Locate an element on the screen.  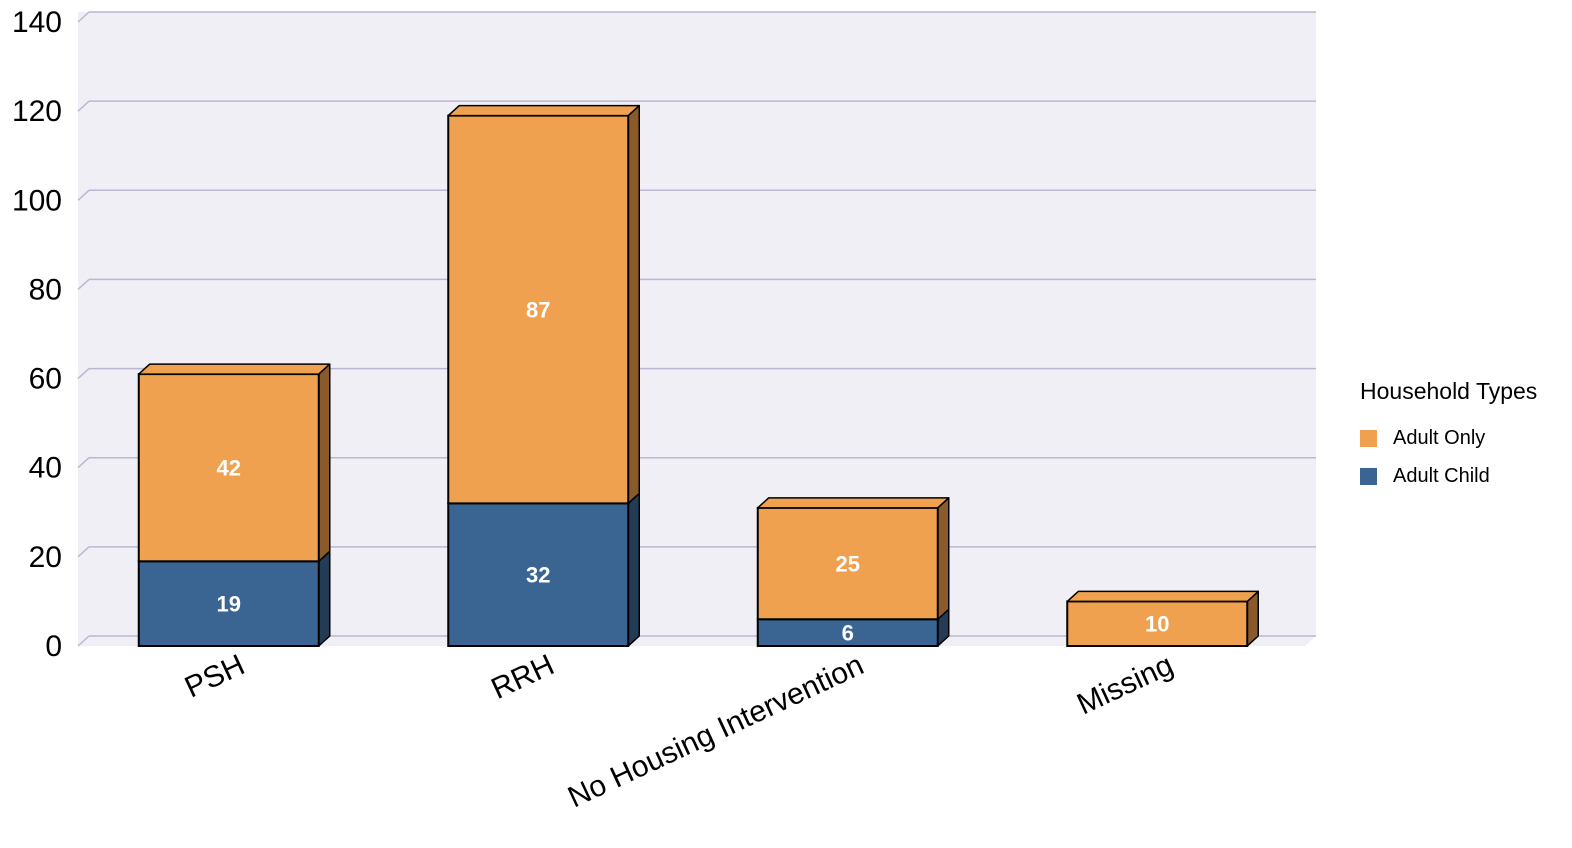
legend-label-adult-child: Adult Child is located at coordinates (1441, 475).